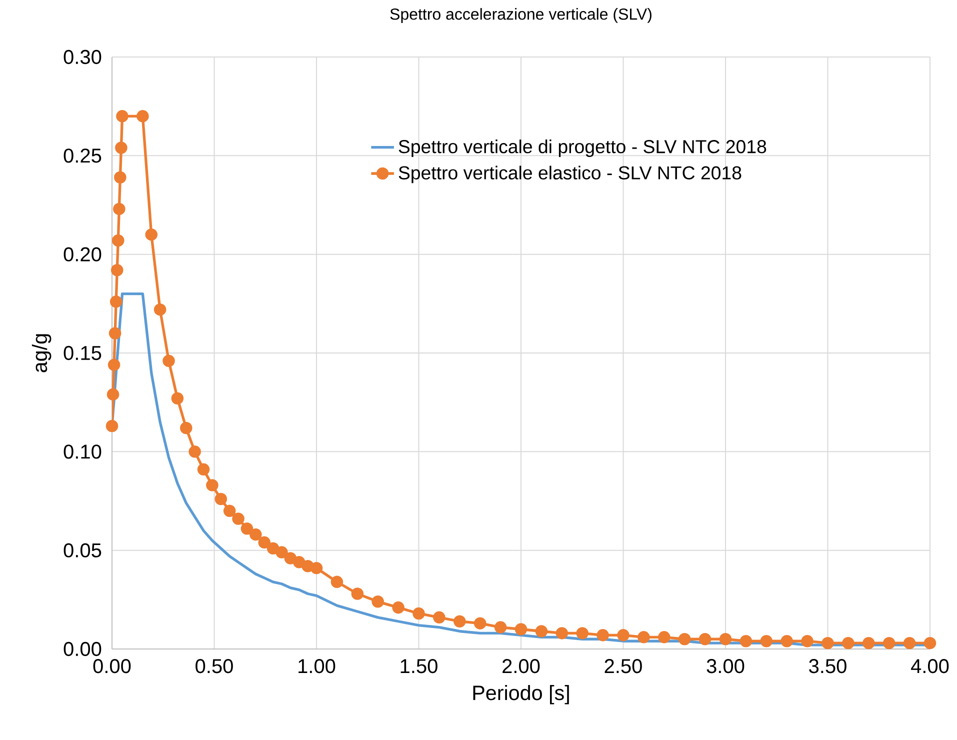 The width and height of the screenshot is (957, 740). I want to click on x-tick-label: 2.00, so click(521, 666).